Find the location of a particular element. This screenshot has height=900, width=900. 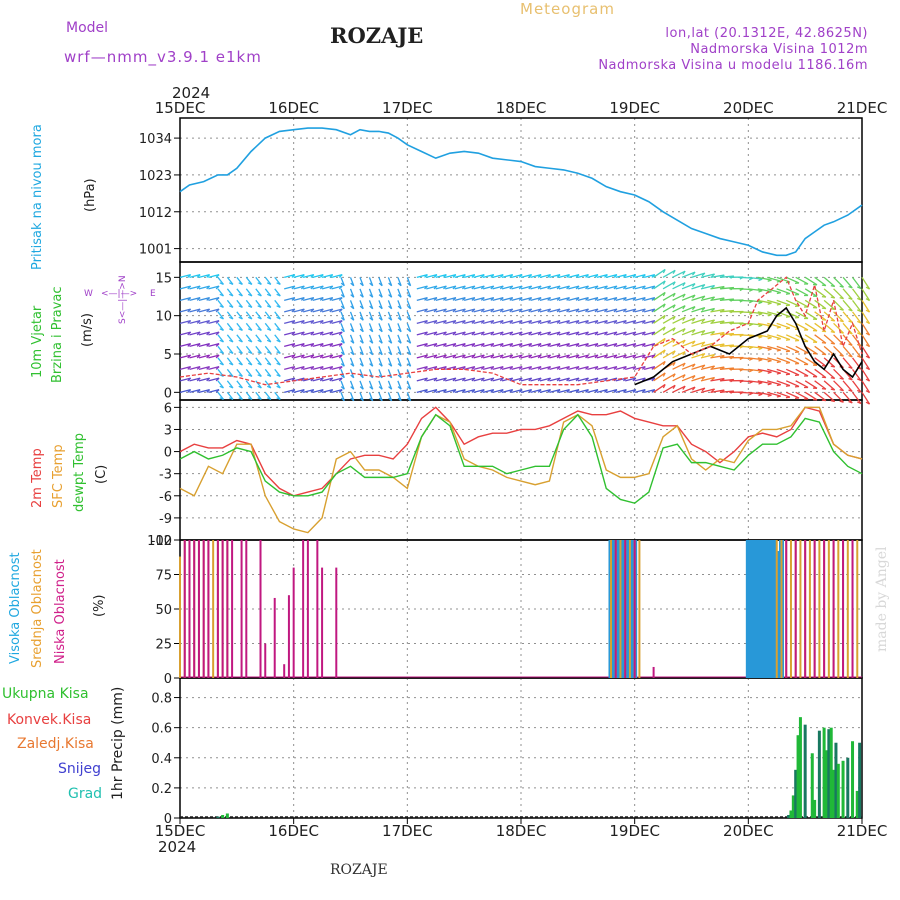

precip-ytick-label: 0.6 is located at coordinates (161, 729).